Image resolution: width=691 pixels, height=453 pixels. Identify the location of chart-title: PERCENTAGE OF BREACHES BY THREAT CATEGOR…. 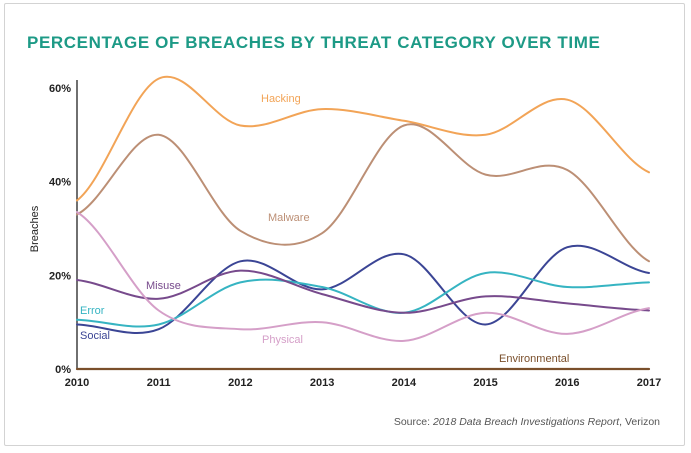
(314, 42).